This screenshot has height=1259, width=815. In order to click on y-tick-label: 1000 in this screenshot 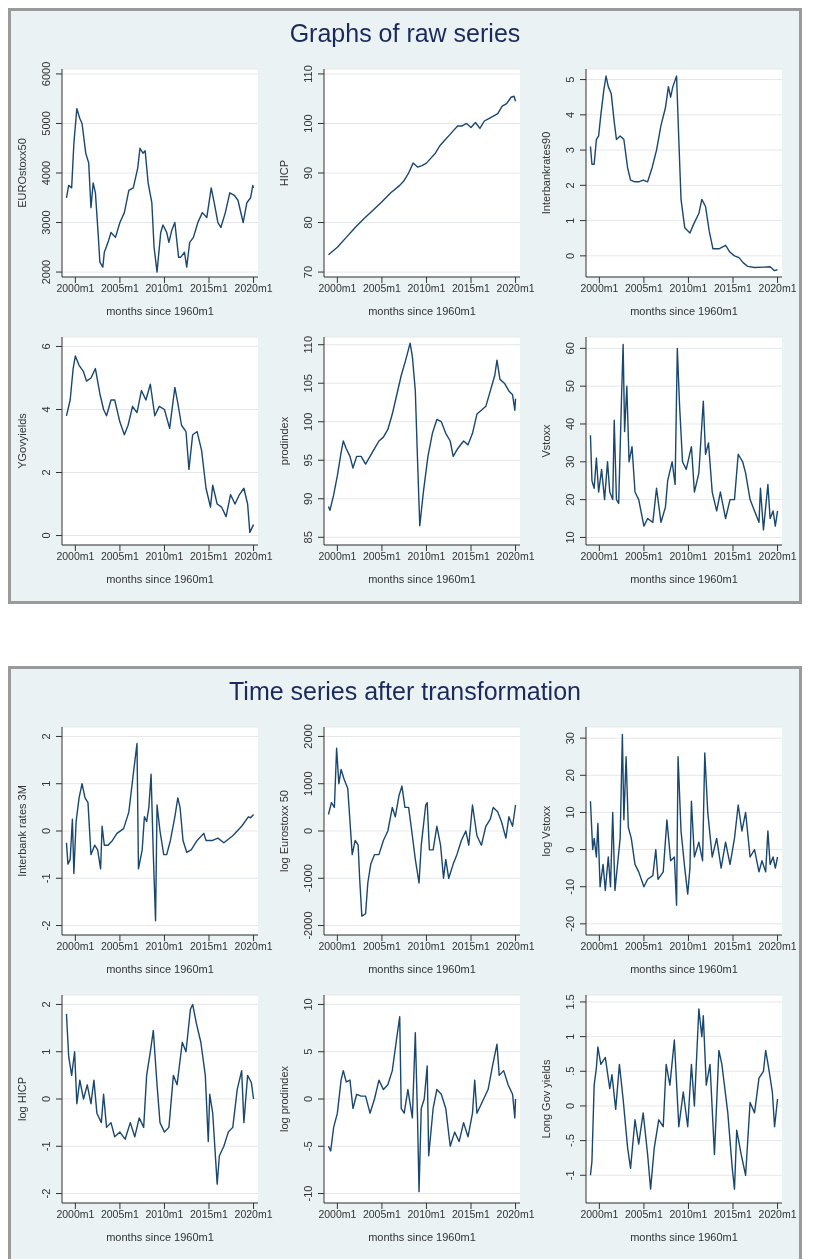, I will do `click(308, 783)`.